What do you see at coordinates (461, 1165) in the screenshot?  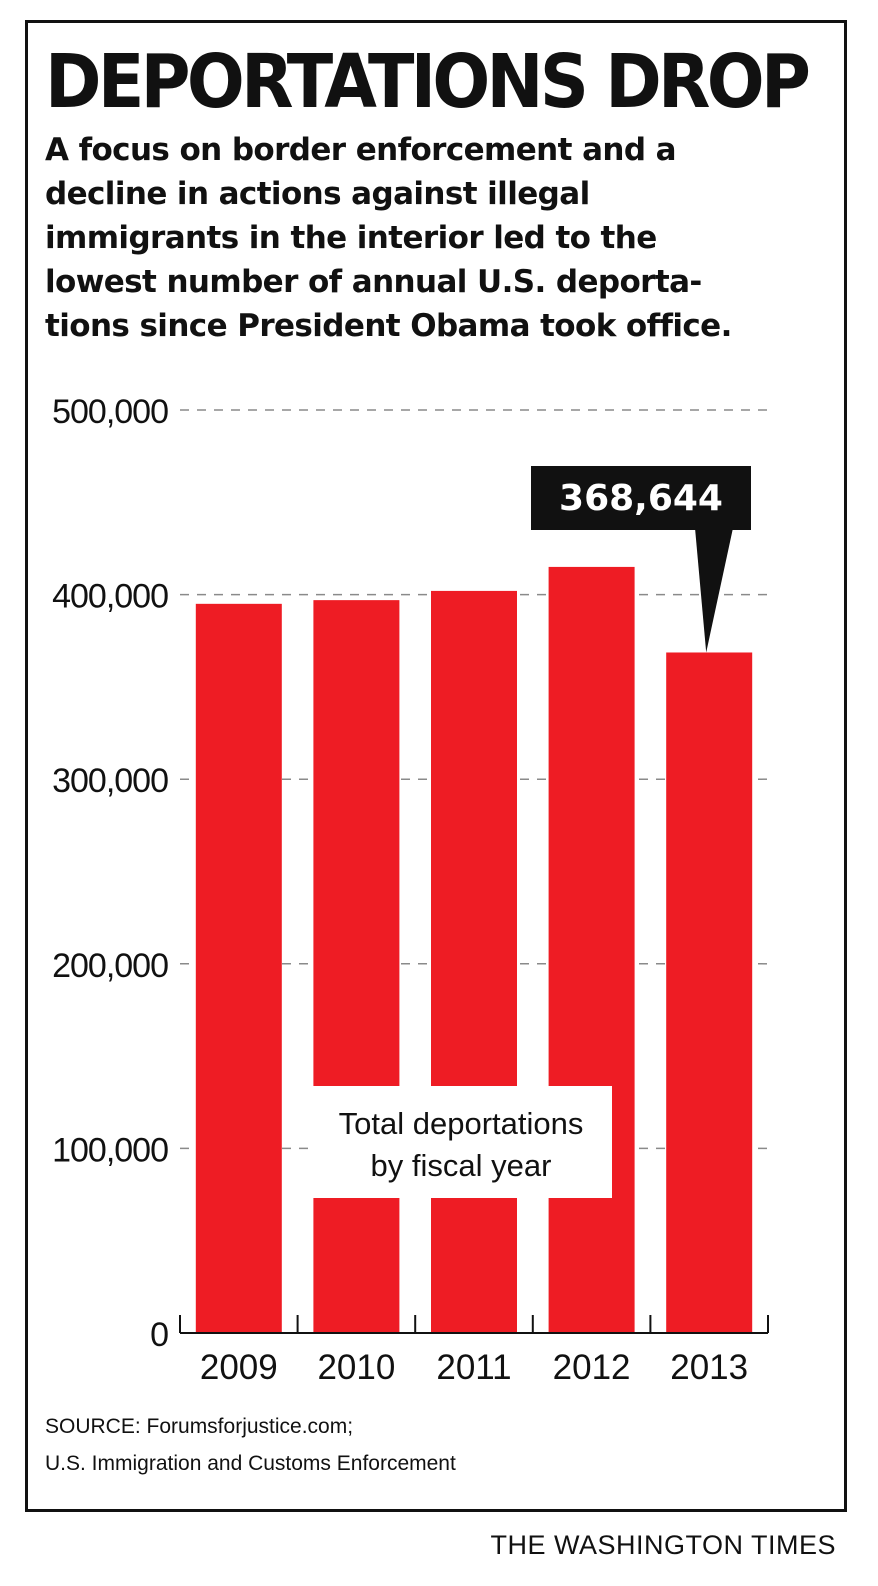 I see `inset-label-line: by fiscal year` at bounding box center [461, 1165].